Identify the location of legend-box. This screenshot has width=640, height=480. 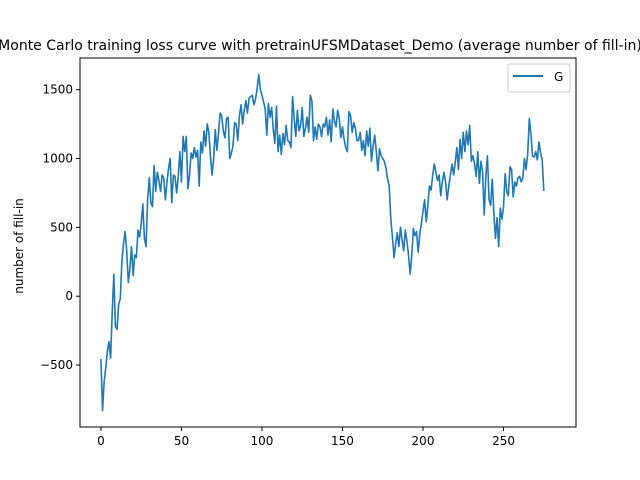
(539, 78).